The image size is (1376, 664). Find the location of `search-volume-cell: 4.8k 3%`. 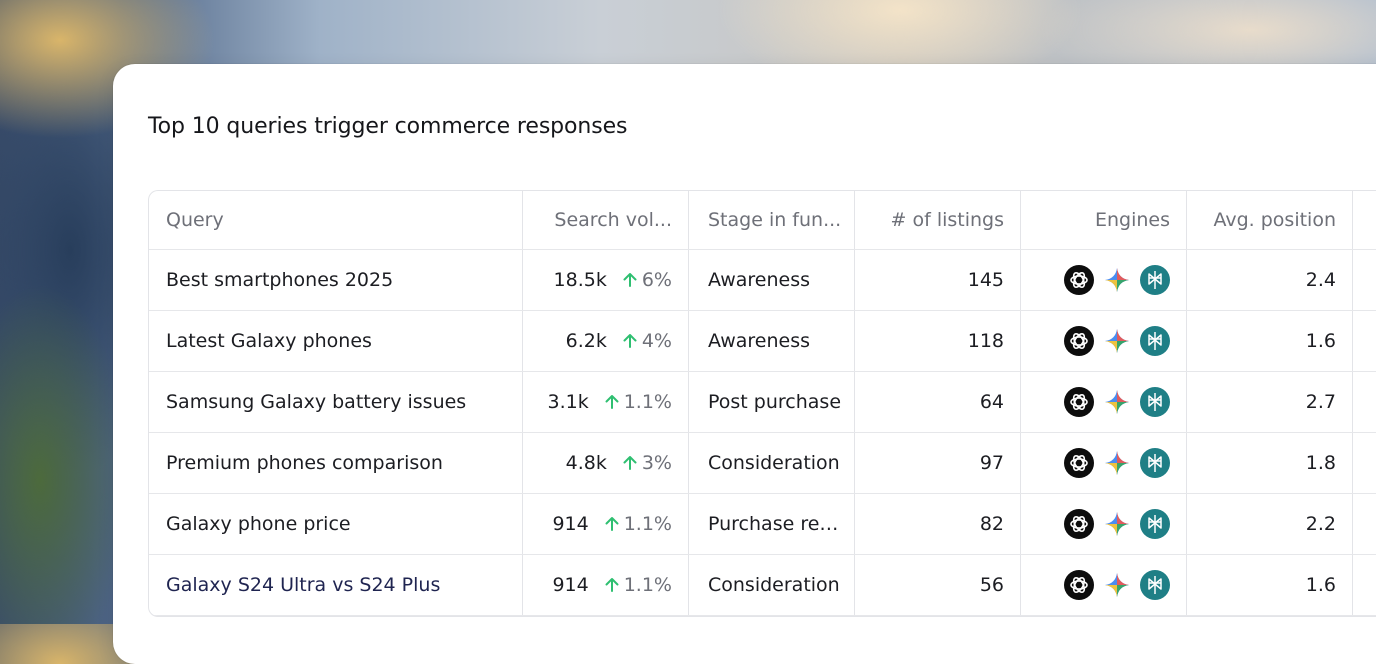

search-volume-cell: 4.8k 3% is located at coordinates (606, 463).